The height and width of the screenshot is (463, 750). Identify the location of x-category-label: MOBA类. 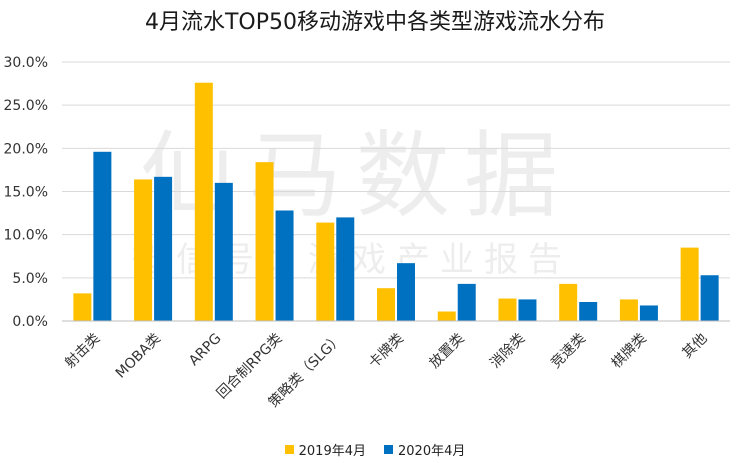
(138, 356).